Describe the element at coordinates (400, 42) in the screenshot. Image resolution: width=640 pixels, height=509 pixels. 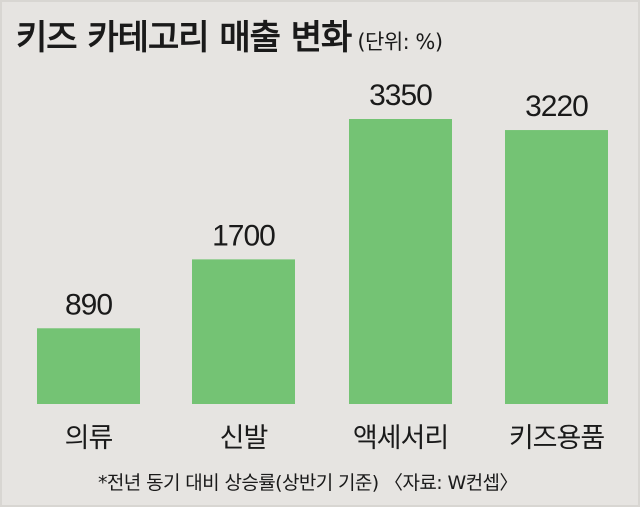
I see `unit-label: (단위: %)` at that location.